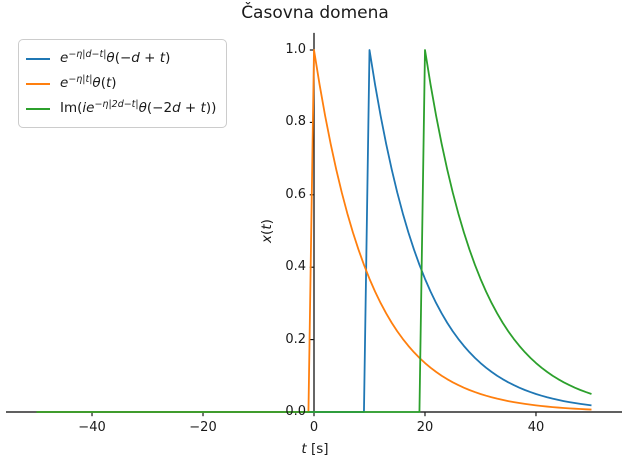 The image size is (630, 468). I want to click on y-axis-label: x(t), so click(267, 231).